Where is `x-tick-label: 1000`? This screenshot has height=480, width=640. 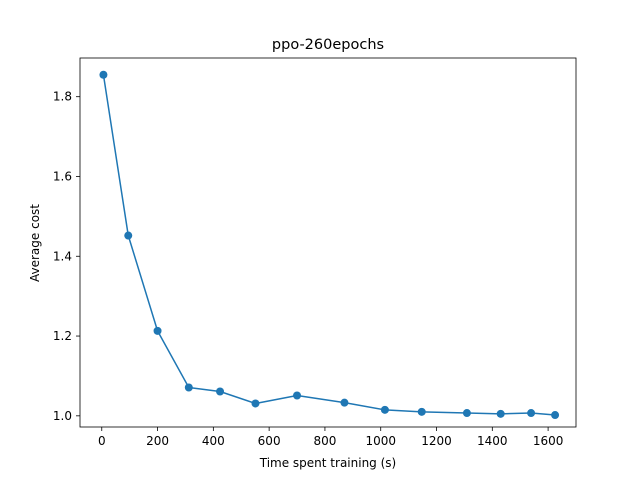 x-tick-label: 1000 is located at coordinates (380, 441).